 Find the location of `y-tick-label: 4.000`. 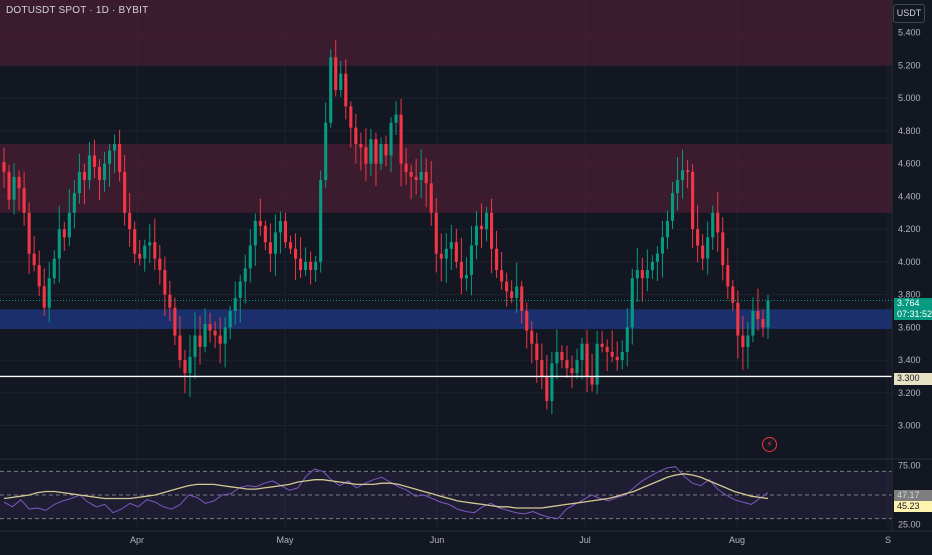

y-tick-label: 4.000 is located at coordinates (909, 262).